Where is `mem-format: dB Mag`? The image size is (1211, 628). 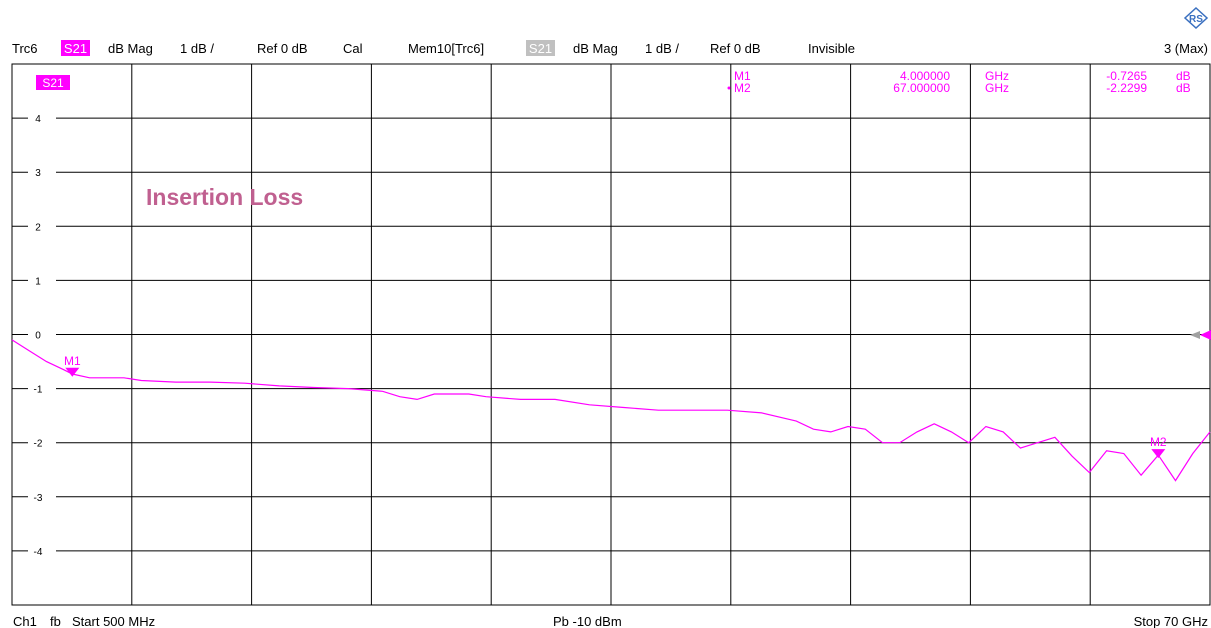 mem-format: dB Mag is located at coordinates (595, 48).